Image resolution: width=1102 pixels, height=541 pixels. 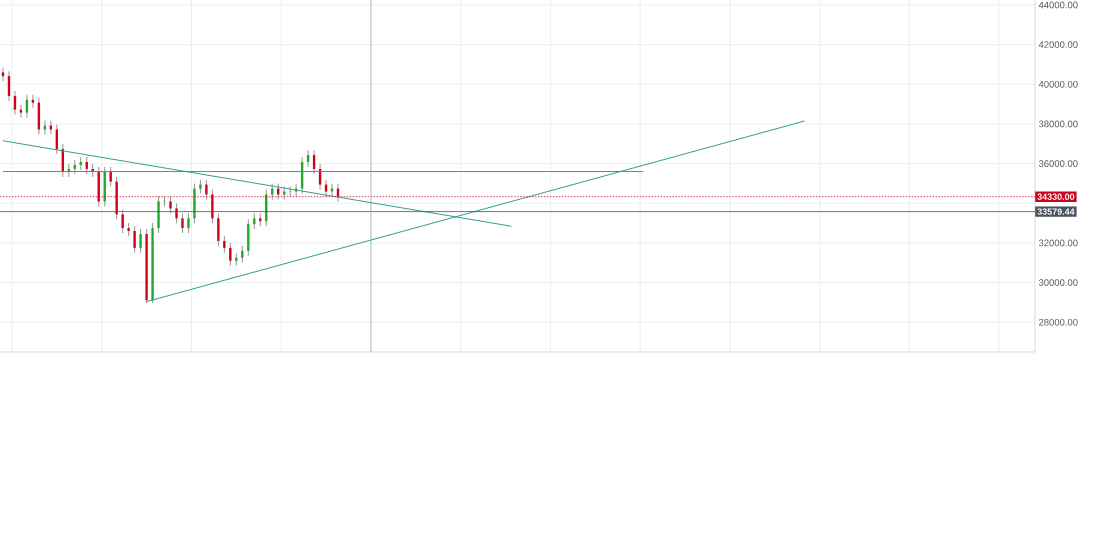 What do you see at coordinates (1058, 84) in the screenshot?
I see `y-tick-label: 40000.00` at bounding box center [1058, 84].